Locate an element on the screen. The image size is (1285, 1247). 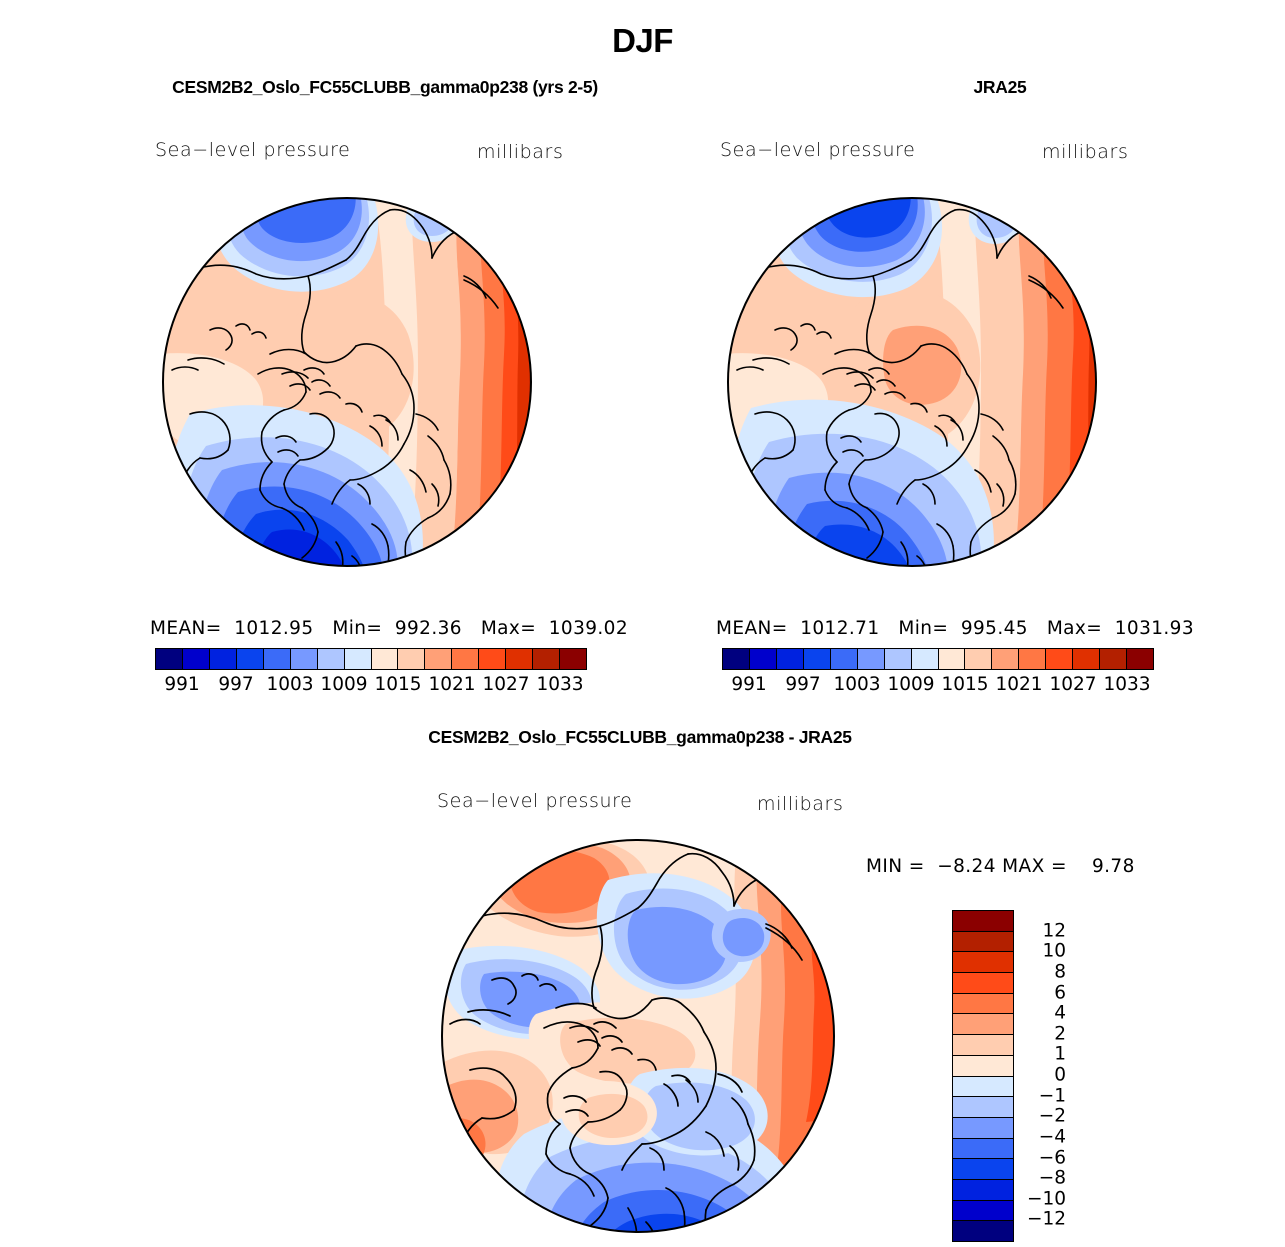
colorbar-obs: 991 997 1003 1009 1015 1021 1027 1033 is located at coordinates (938, 673).